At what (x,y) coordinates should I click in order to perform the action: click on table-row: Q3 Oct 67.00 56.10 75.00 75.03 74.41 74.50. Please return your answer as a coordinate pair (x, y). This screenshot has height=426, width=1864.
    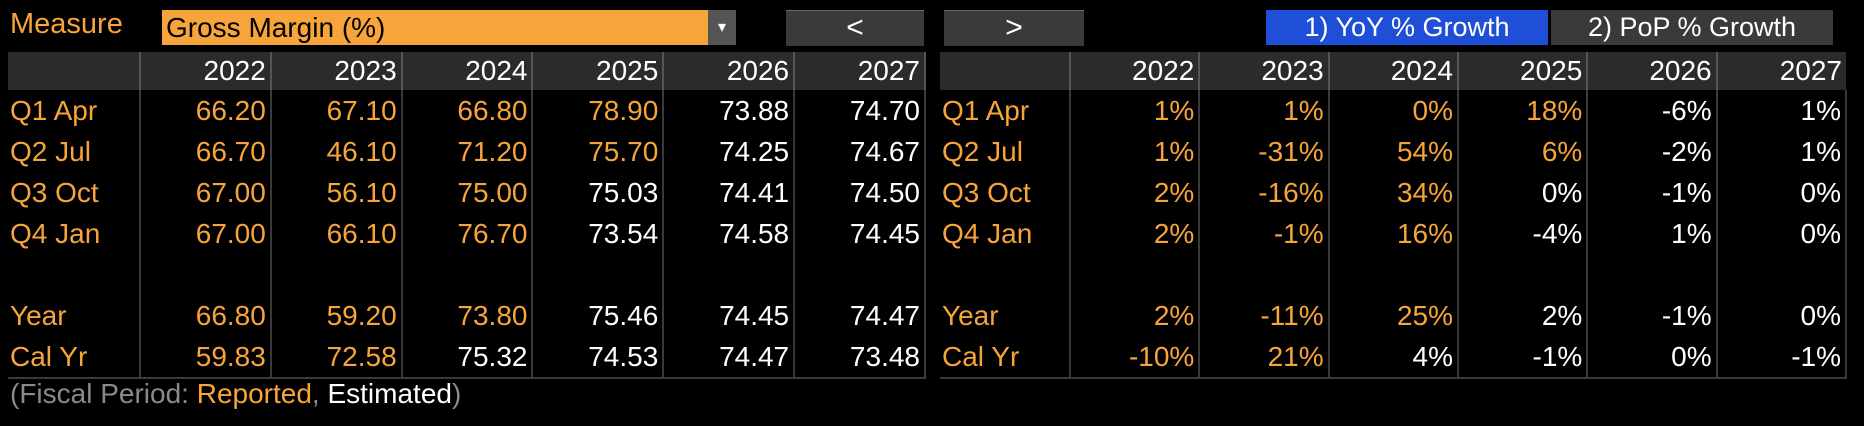
    Looking at the image, I should click on (467, 192).